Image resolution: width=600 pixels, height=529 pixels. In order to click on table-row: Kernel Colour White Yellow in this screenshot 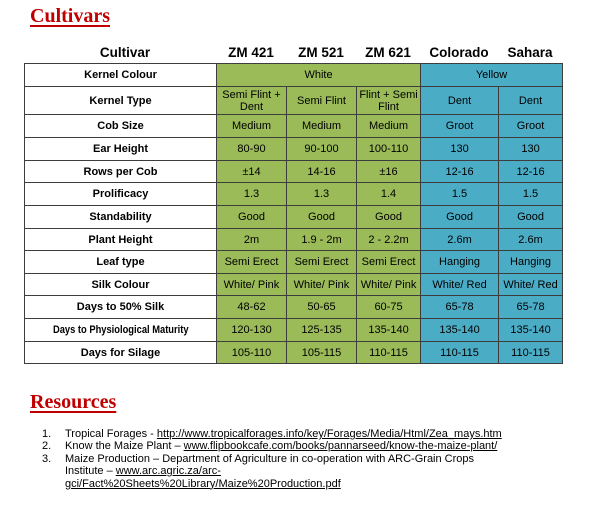, I will do `click(294, 75)`.